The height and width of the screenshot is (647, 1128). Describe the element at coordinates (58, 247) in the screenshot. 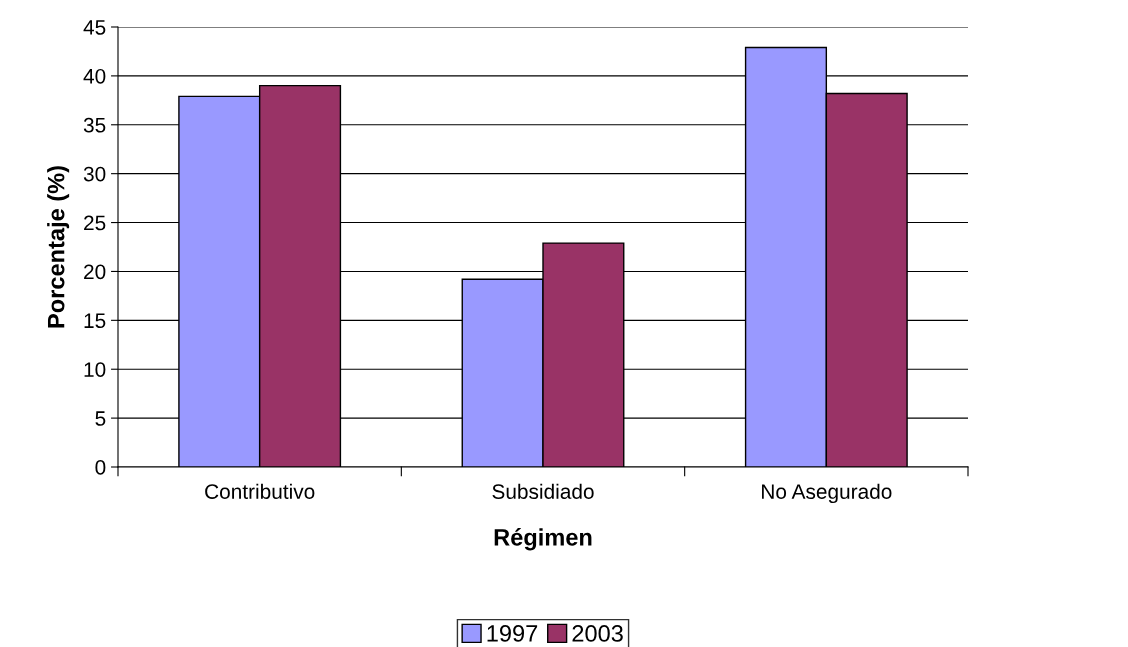

I see `y-axis-title: Porcentaje (%)` at that location.